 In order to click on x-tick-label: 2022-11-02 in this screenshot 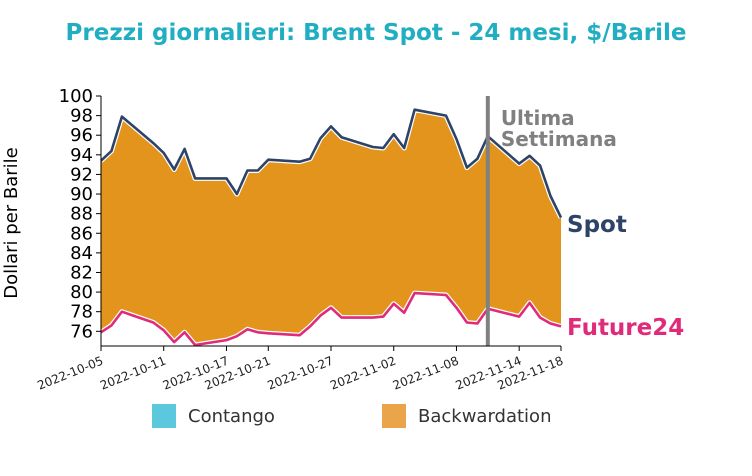, I will do `click(363, 373)`.